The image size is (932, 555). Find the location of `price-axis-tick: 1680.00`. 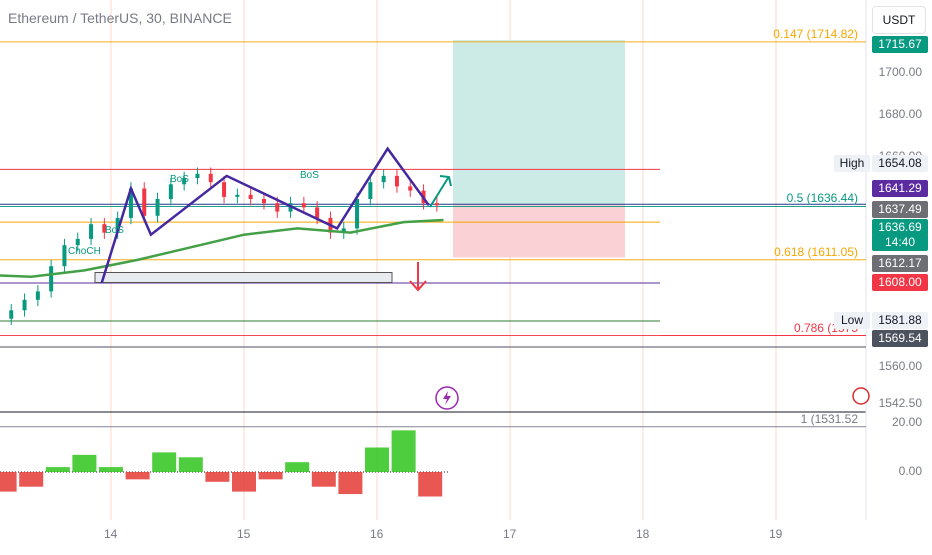

price-axis-tick: 1680.00 is located at coordinates (900, 114).